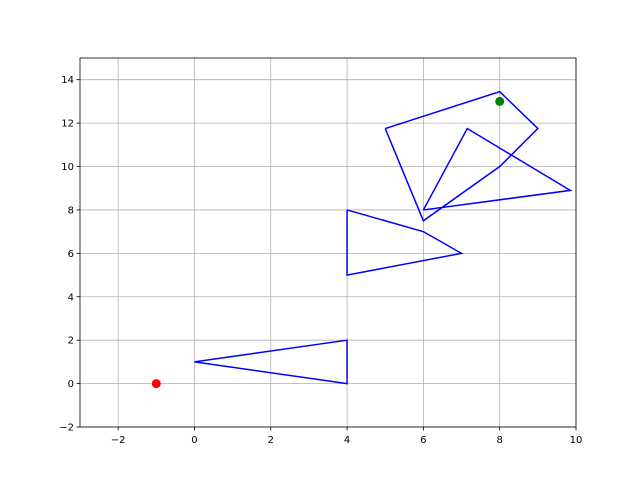  Describe the element at coordinates (347, 440) in the screenshot. I see `x-tick-label: 4` at that location.